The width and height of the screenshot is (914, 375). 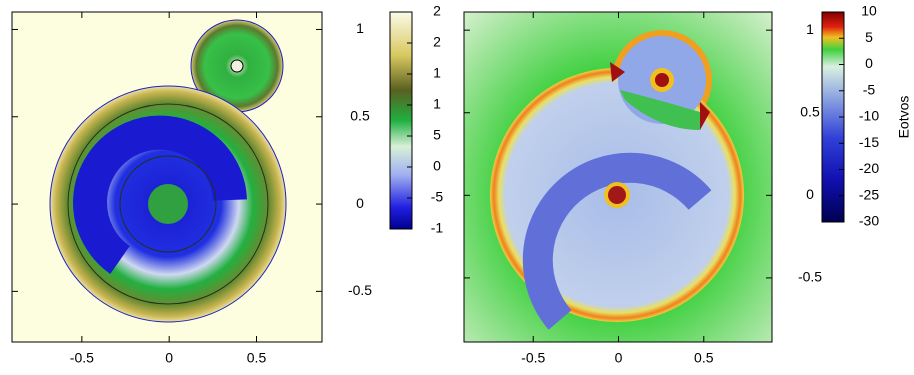 What do you see at coordinates (437, 228) in the screenshot?
I see `colorbar-tick-label: -1` at bounding box center [437, 228].